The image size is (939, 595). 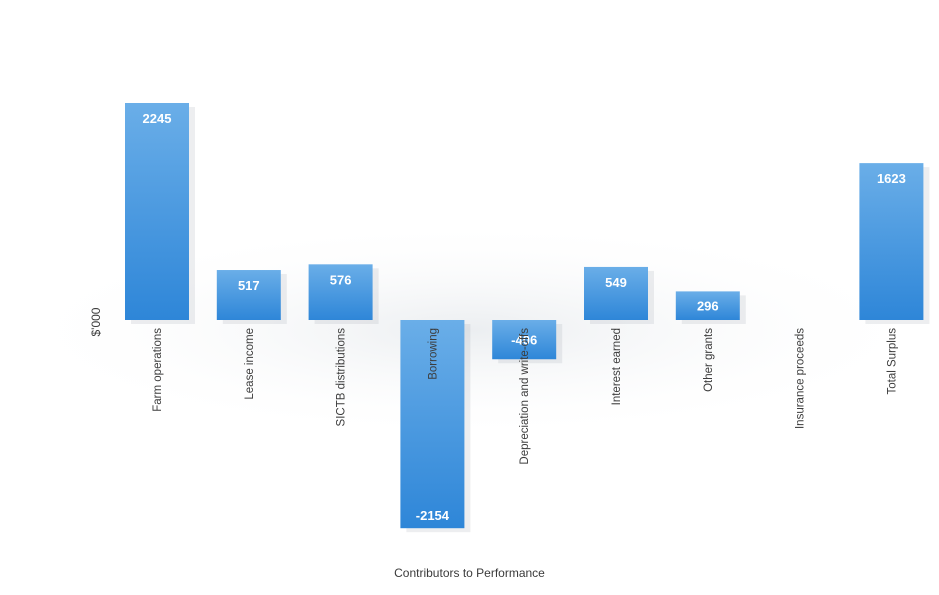 I want to click on bar-depreciation-and-write-offs, so click(x=524, y=340).